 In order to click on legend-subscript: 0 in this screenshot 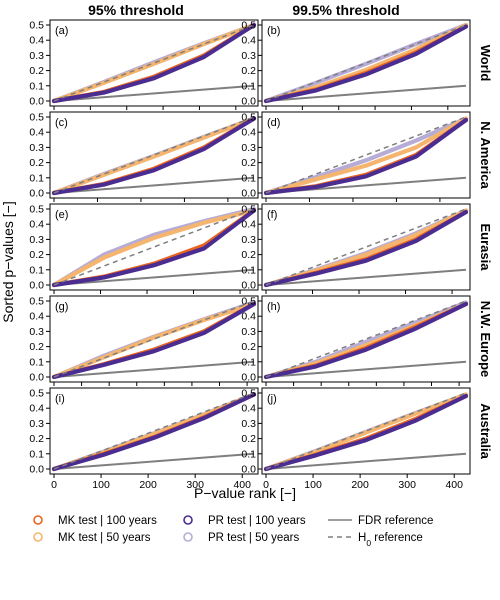, I will do `click(368, 543)`.